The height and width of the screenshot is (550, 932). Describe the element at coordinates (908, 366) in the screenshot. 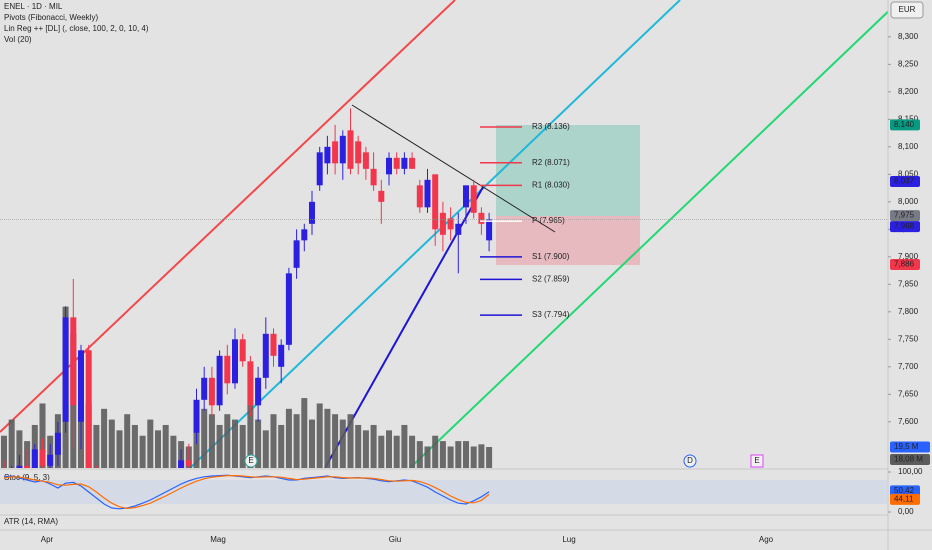

I see `y-tick-label: 7,700` at that location.